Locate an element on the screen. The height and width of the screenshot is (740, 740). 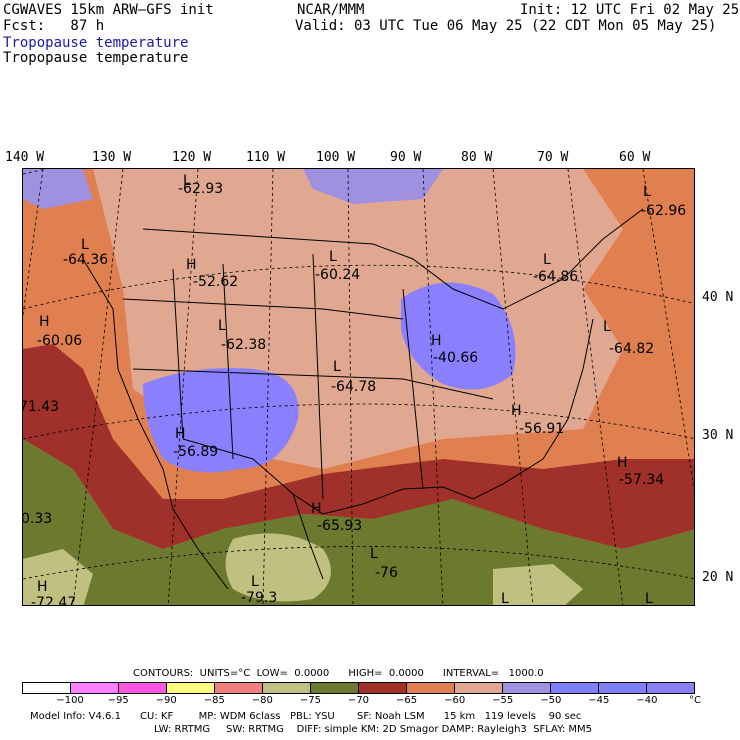
map-label: 71.43 is located at coordinates (41, 407).